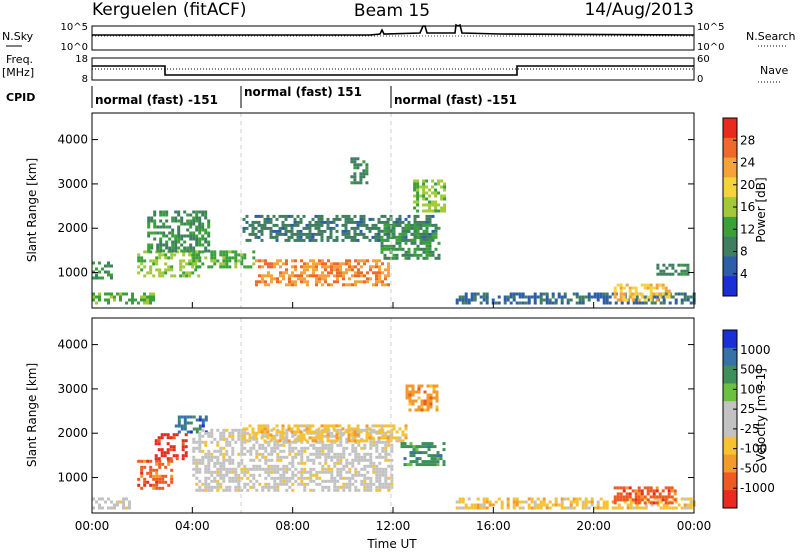 This screenshot has width=800, height=554. What do you see at coordinates (730, 167) in the screenshot?
I see `colorbar-swatch` at bounding box center [730, 167].